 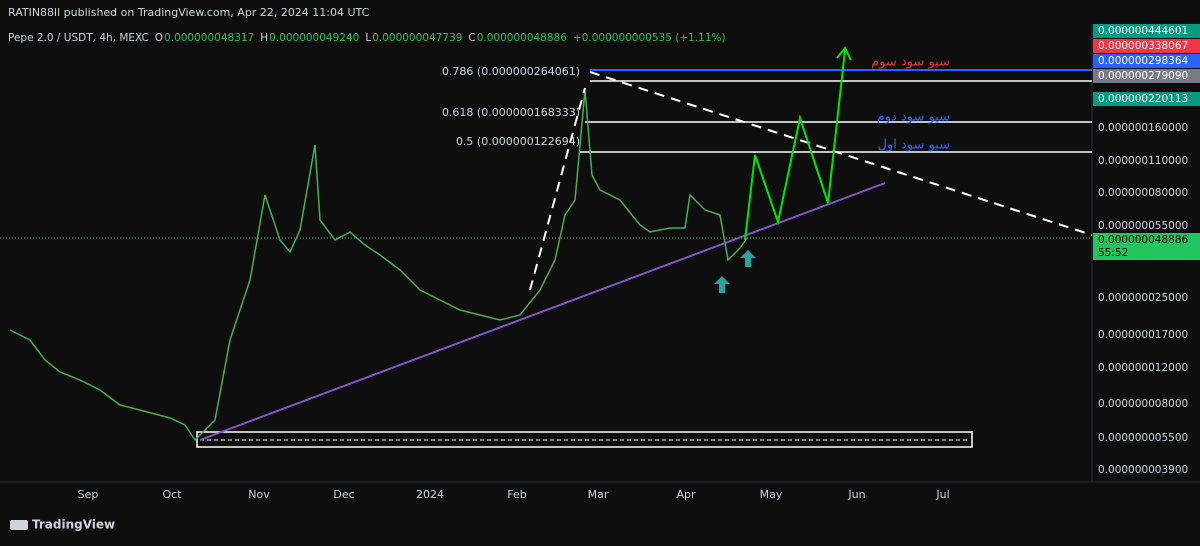 What do you see at coordinates (1143, 470) in the screenshot?
I see `price-label: 0.000000003900` at bounding box center [1143, 470].